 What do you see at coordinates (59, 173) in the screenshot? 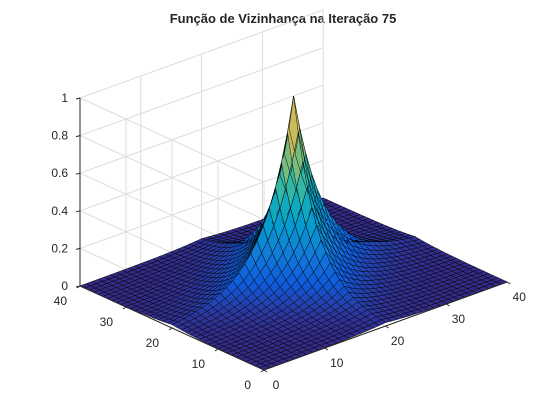
I see `z-tick-label: 0.6` at bounding box center [59, 173].